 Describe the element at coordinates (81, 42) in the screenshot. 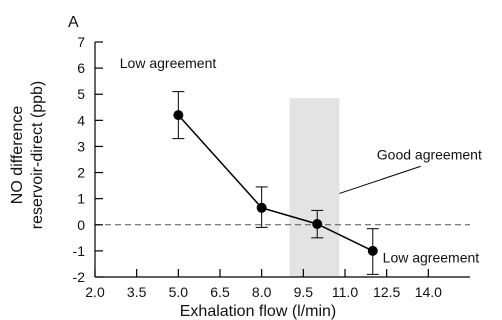

I see `y-tick-label: 7` at that location.